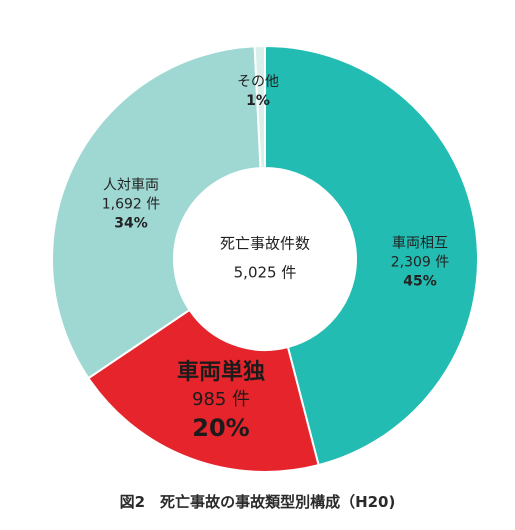 This screenshot has width=515, height=530. I want to click on slice-percent-other: 1%, so click(258, 101).